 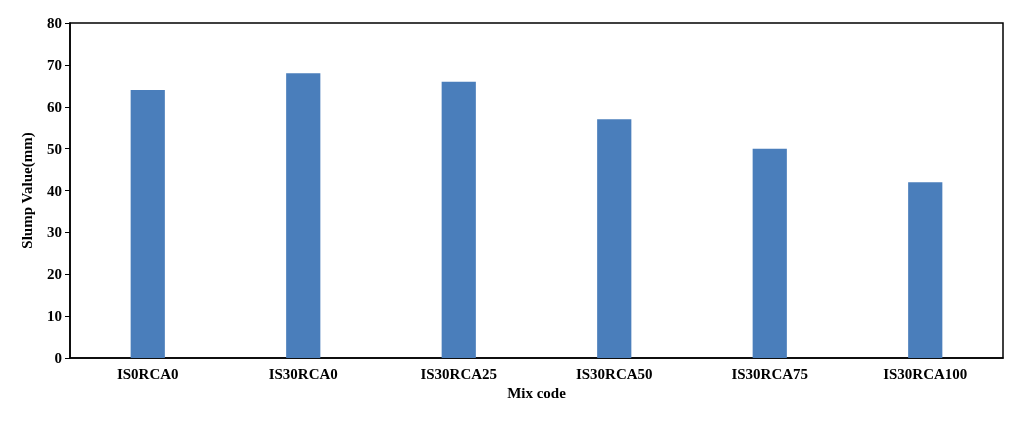 I want to click on x-tick-label: IS30RCA25, so click(x=459, y=373).